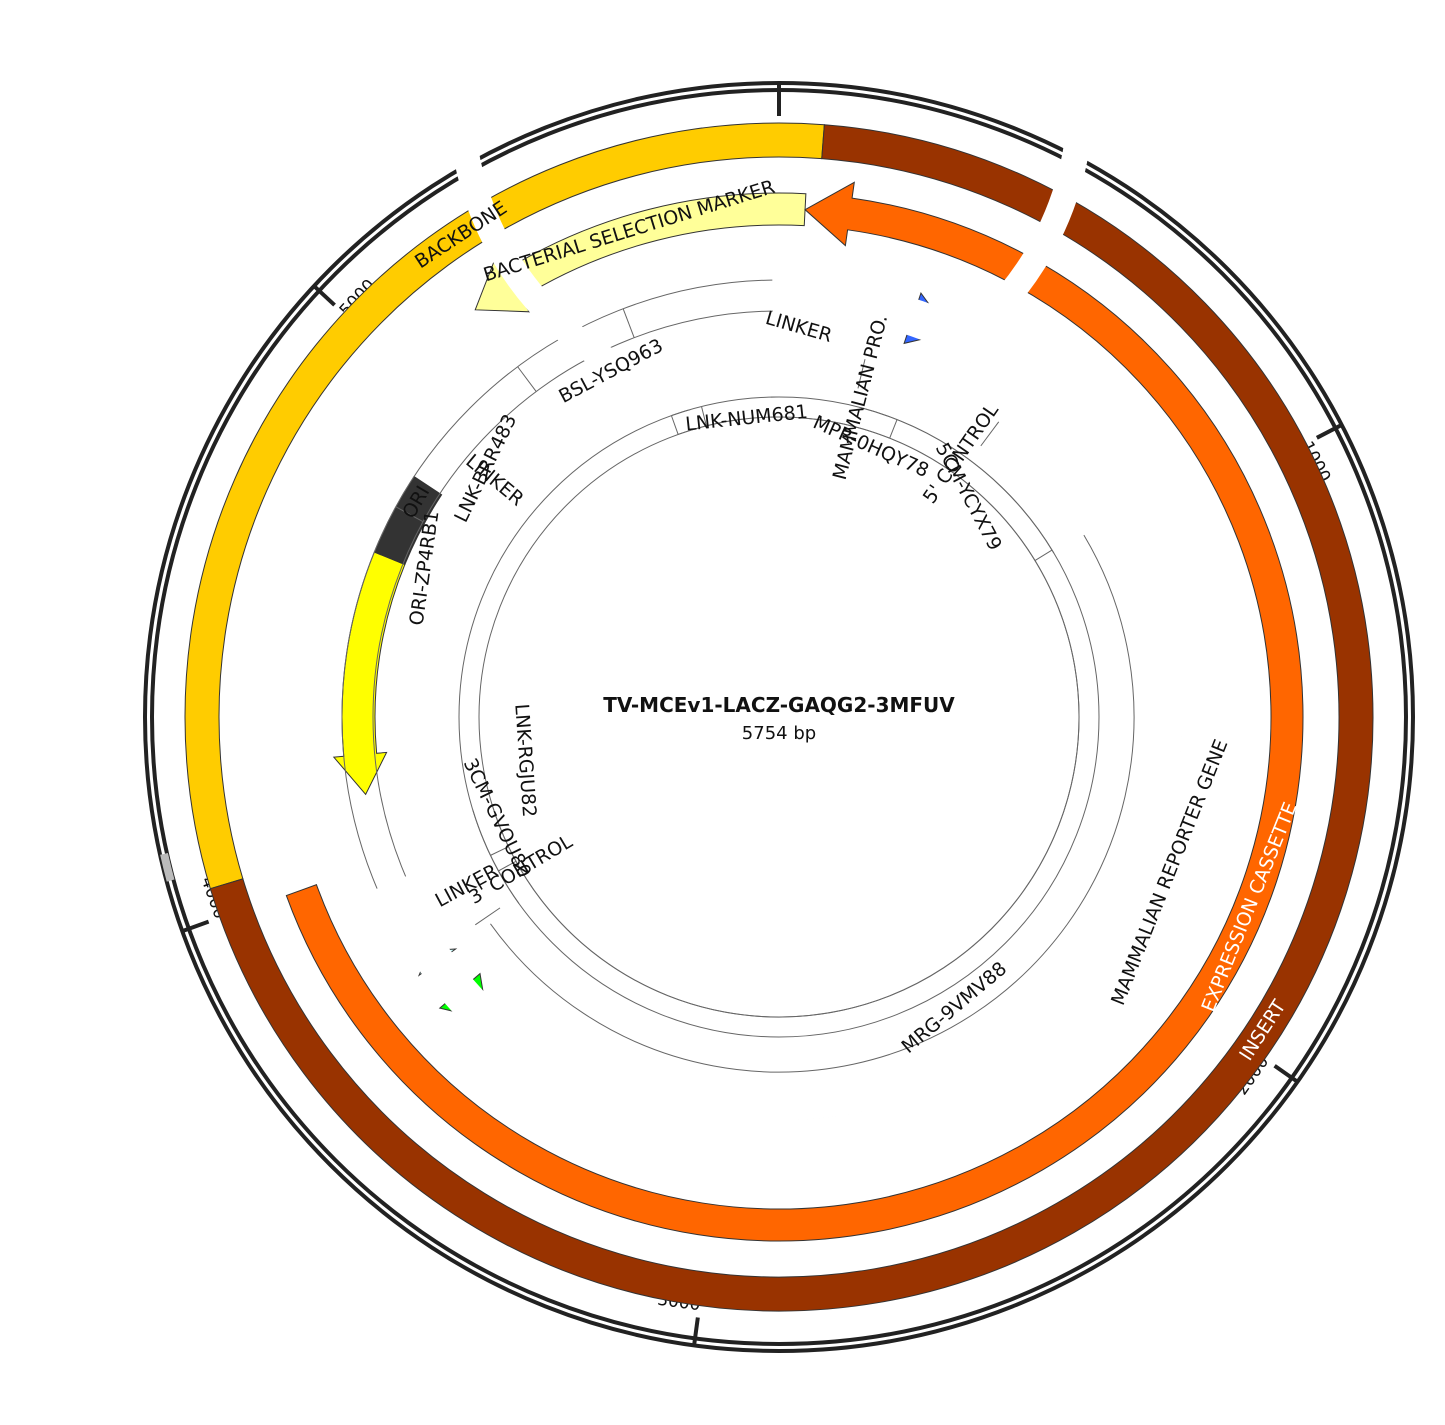  Describe the element at coordinates (857, 490) in the screenshot. I see `small-track-top-inner` at that location.